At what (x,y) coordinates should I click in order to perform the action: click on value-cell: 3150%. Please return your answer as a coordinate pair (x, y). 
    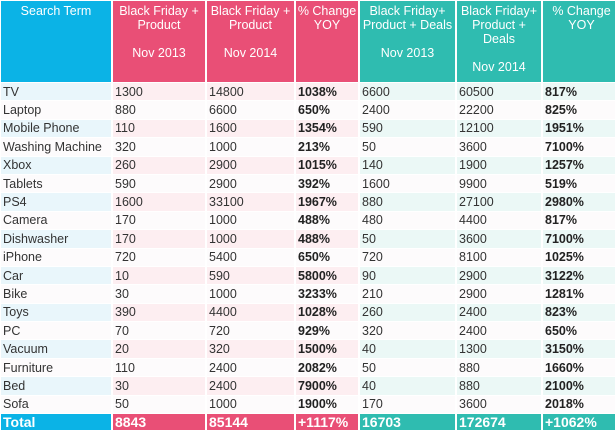
    Looking at the image, I should click on (579, 349).